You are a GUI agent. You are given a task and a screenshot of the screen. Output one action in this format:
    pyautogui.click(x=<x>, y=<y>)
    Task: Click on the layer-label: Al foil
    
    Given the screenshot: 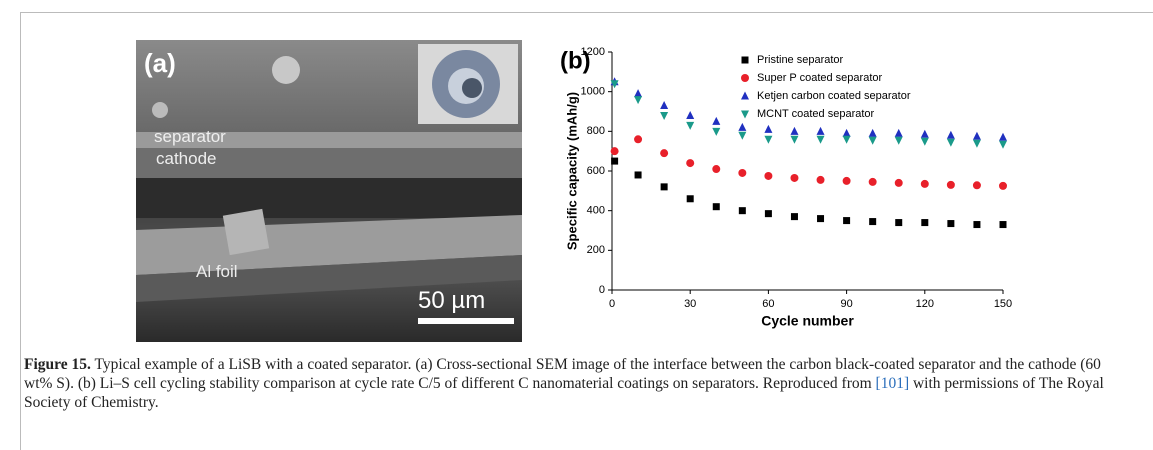 What is the action you would take?
    pyautogui.click(x=217, y=271)
    